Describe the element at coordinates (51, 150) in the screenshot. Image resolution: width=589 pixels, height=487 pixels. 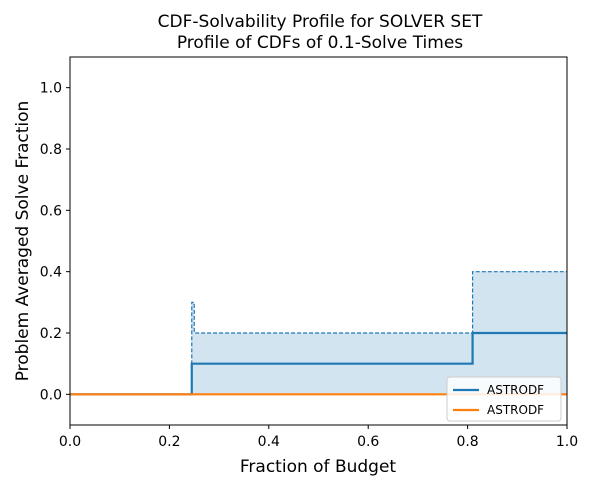
I see `y-tick-label: 0.8` at that location.